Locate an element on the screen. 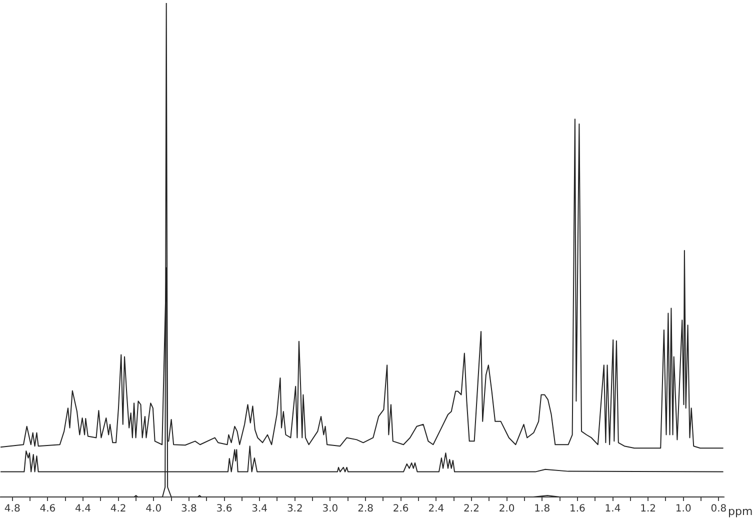 This screenshot has width=754, height=519. x-tick-label: 4.6 is located at coordinates (48, 509).